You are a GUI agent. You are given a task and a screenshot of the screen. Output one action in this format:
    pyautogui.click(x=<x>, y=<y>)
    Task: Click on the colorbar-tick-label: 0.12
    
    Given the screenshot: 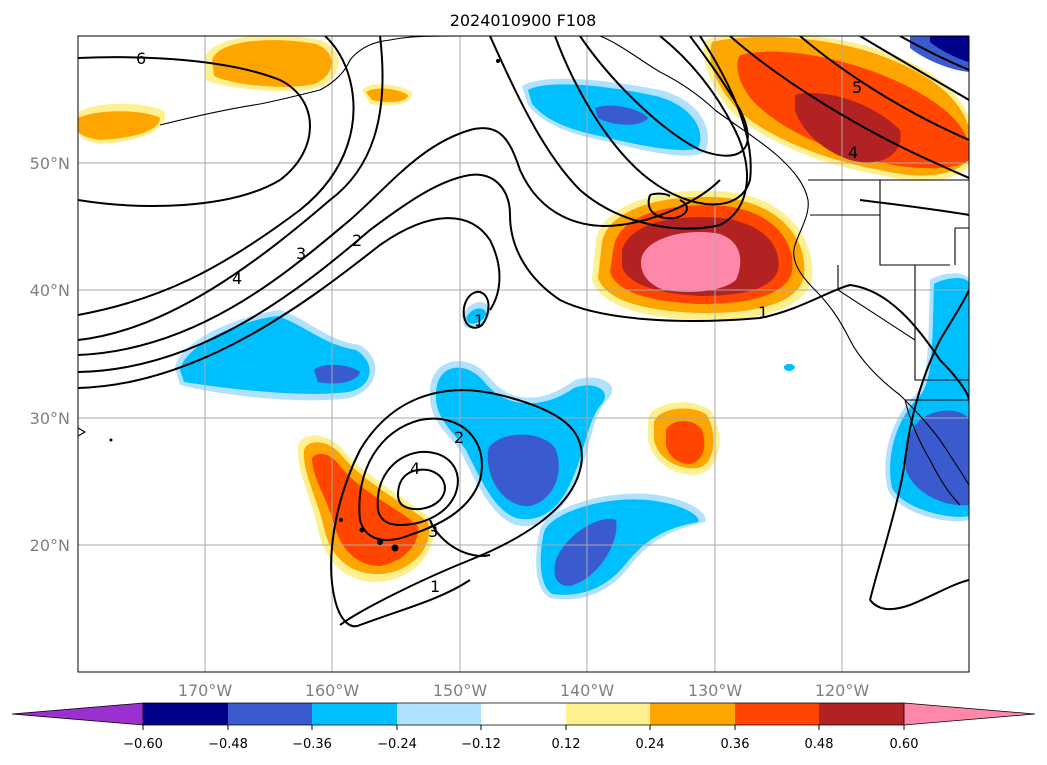 What is the action you would take?
    pyautogui.click(x=566, y=744)
    